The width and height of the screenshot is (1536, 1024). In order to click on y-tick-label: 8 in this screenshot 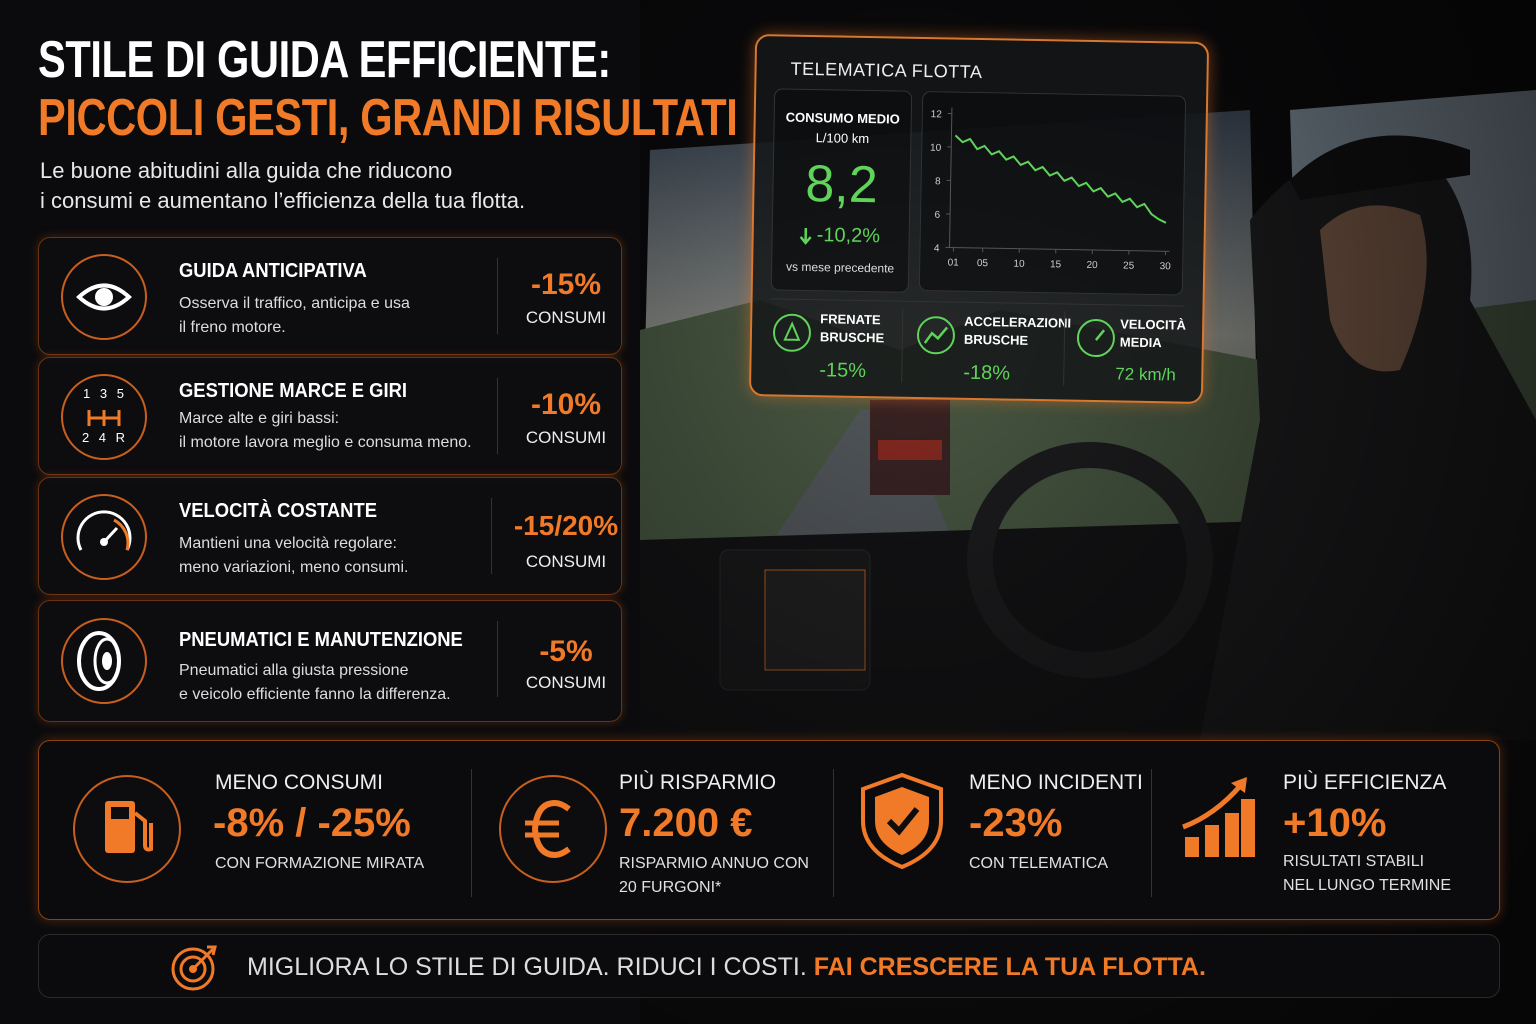, I will do `click(938, 181)`.